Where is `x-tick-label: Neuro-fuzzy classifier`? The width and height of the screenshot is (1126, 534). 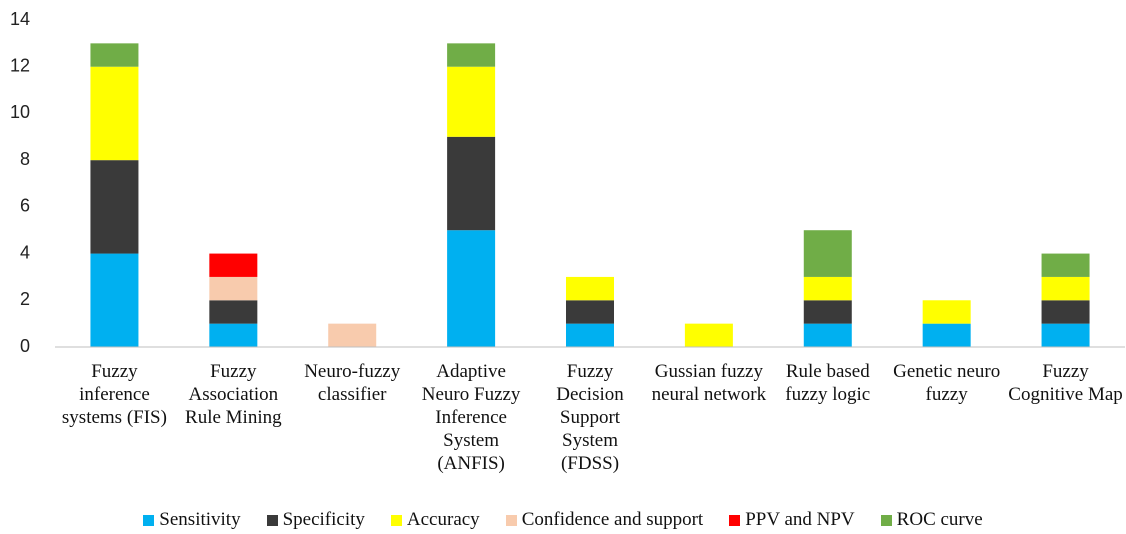 x-tick-label: Neuro-fuzzy classifier is located at coordinates (352, 383).